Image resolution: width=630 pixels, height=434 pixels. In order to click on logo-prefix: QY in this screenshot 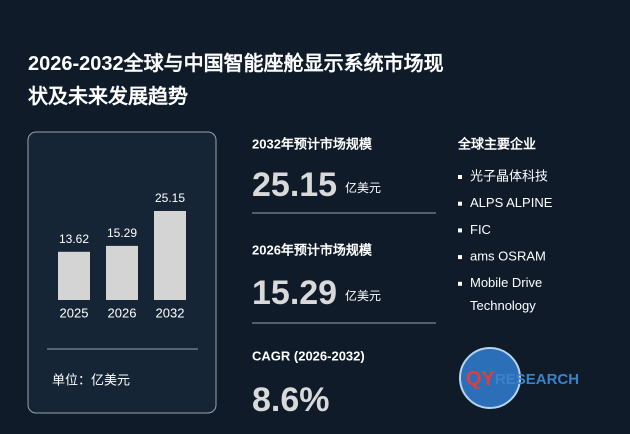, I will do `click(481, 379)`.